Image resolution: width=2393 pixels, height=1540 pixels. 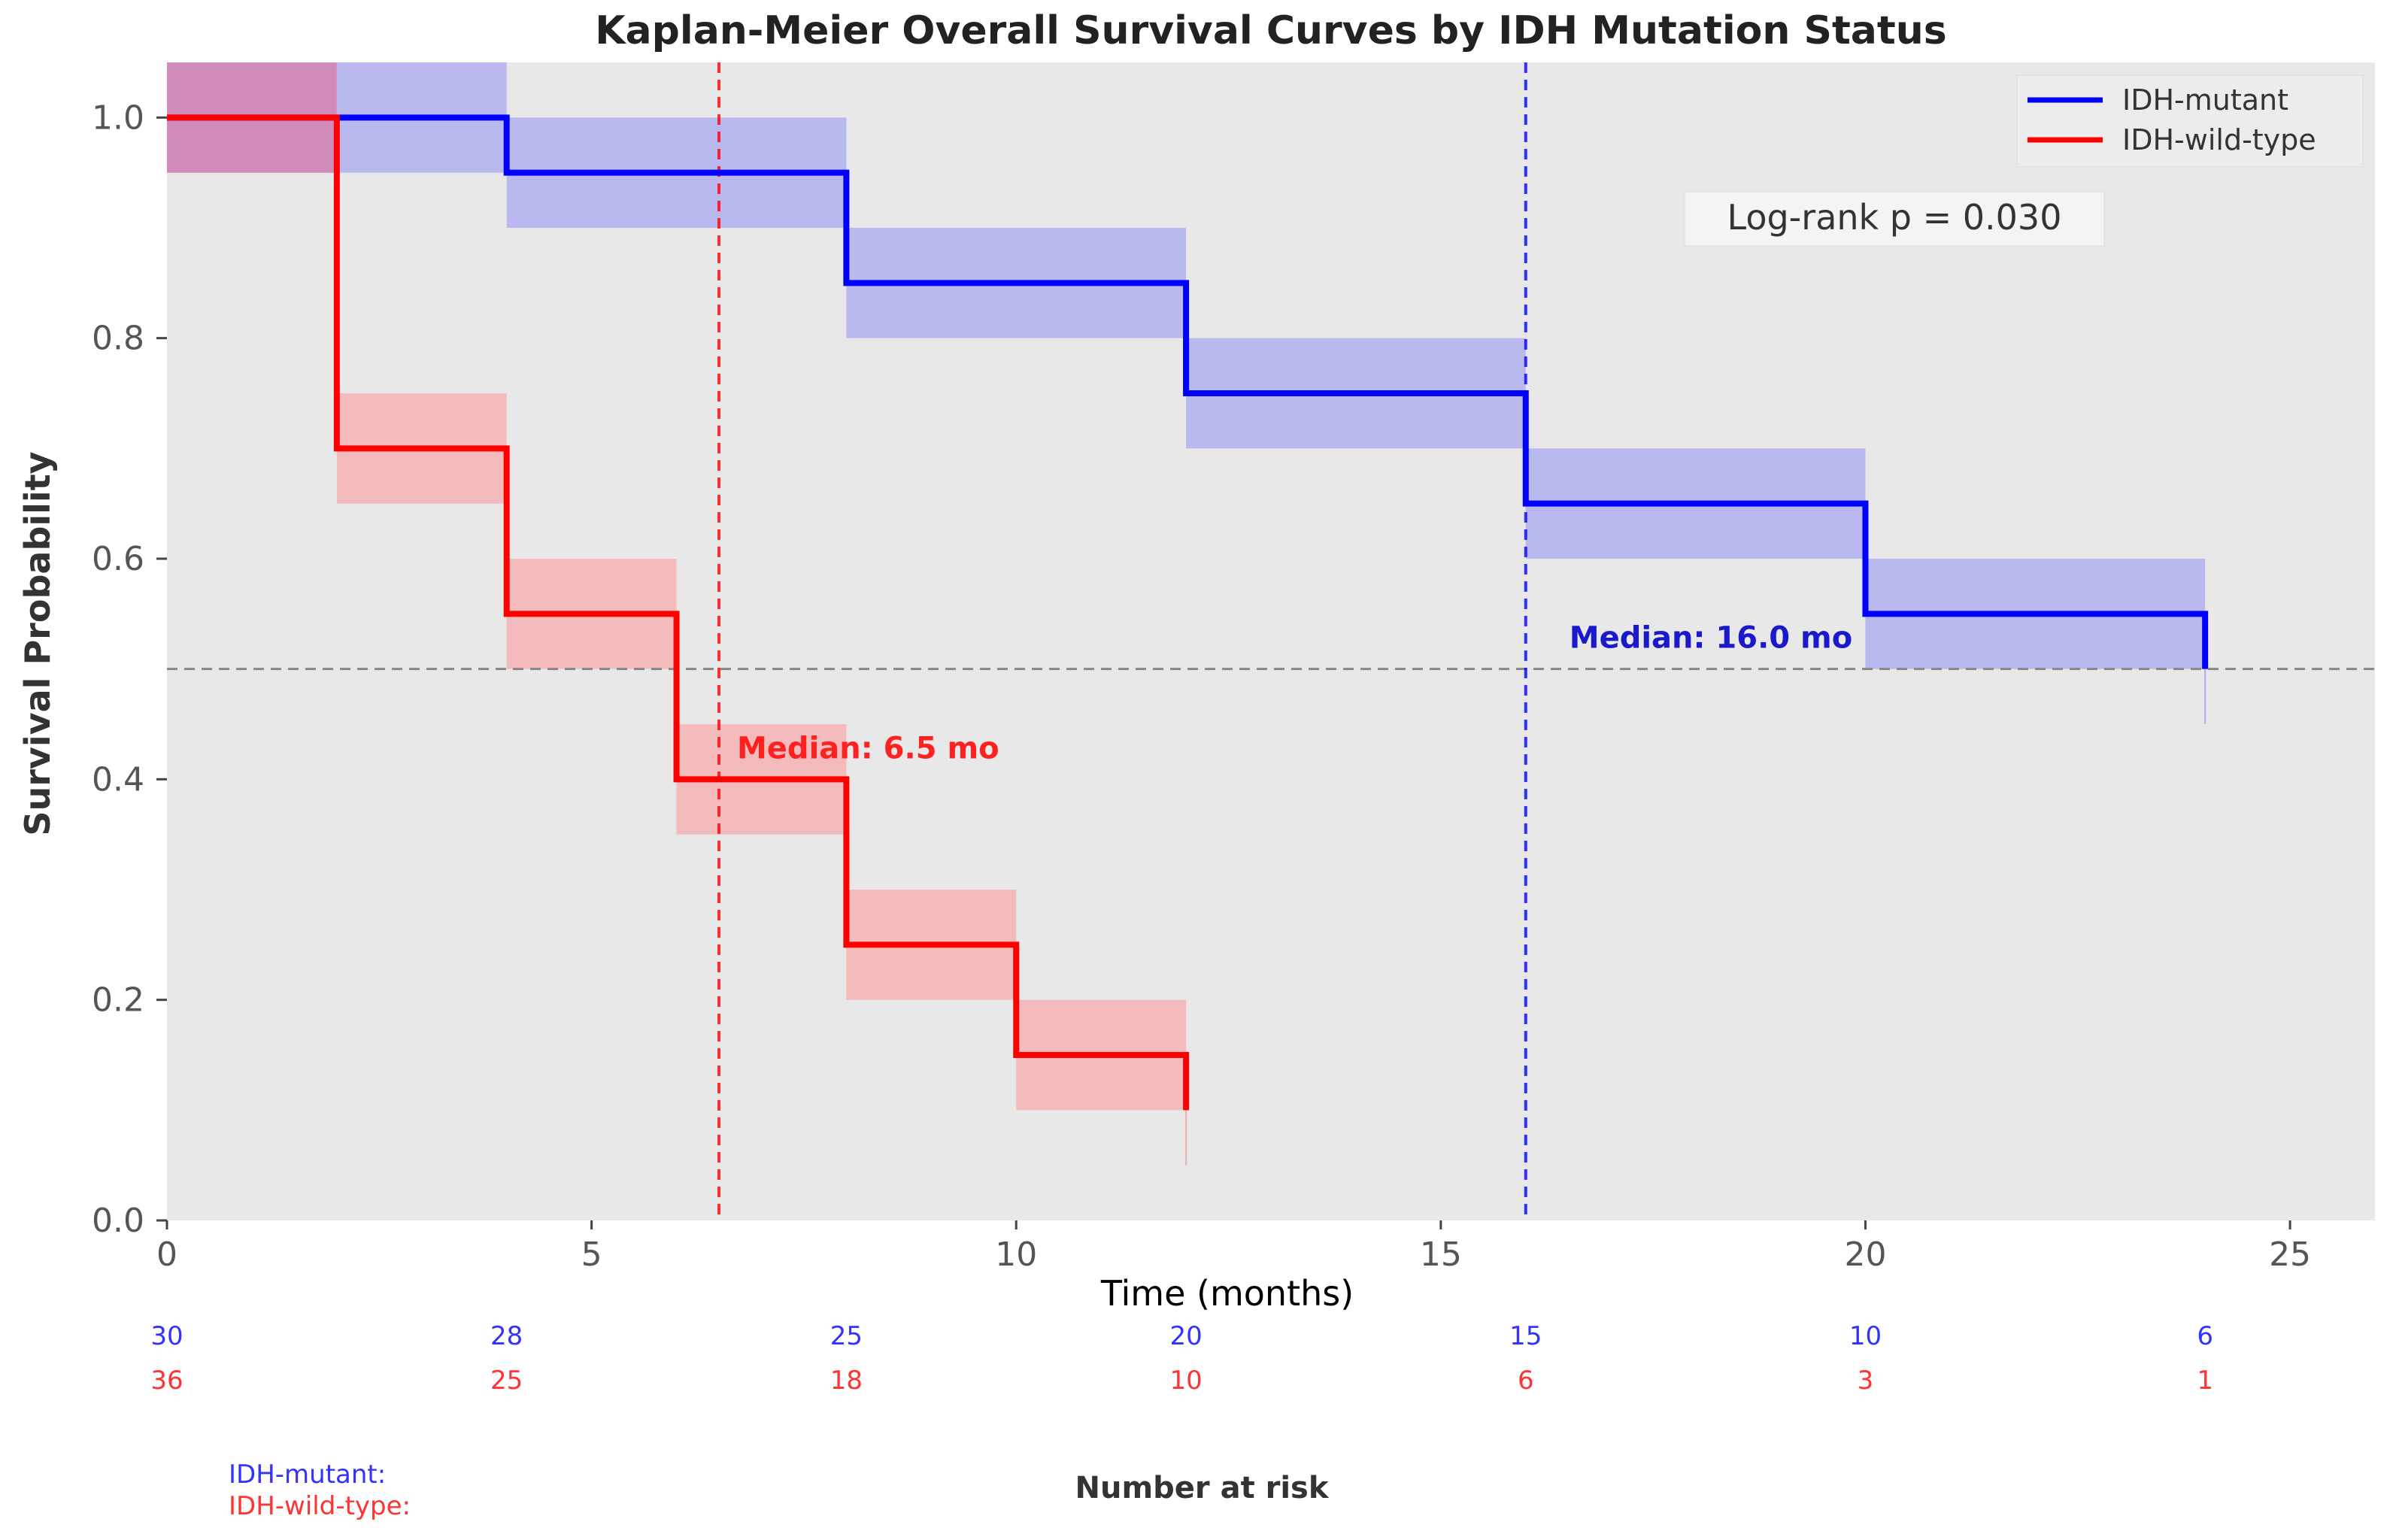 What do you see at coordinates (1711, 638) in the screenshot?
I see `median-label-idh-mutant: Median: 16.0 mo` at bounding box center [1711, 638].